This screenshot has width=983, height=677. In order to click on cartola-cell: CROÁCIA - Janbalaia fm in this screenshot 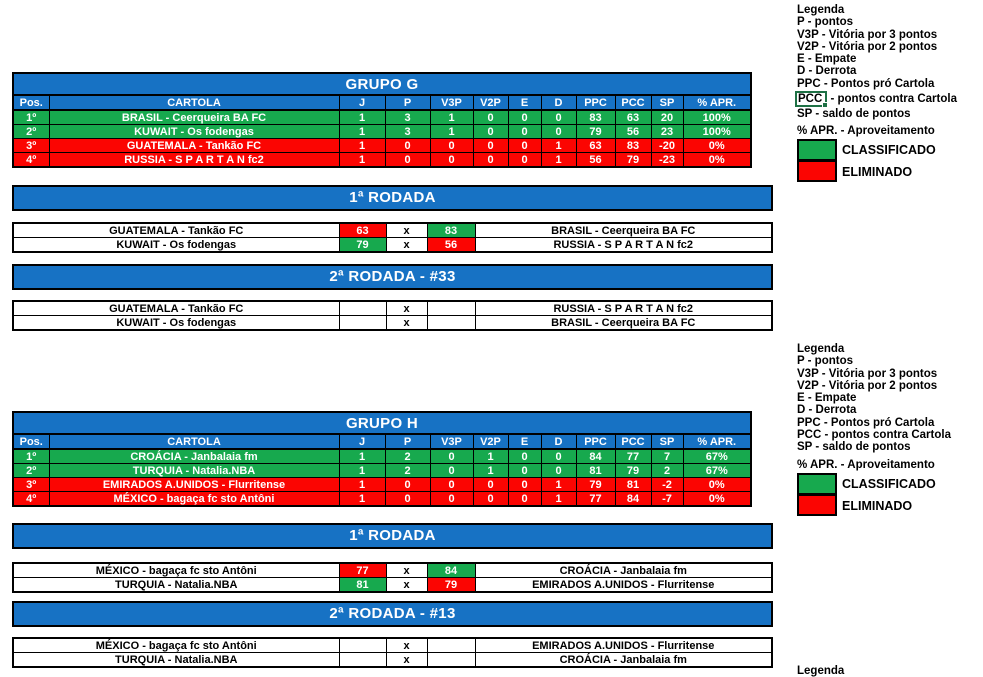, I will do `click(194, 456)`.